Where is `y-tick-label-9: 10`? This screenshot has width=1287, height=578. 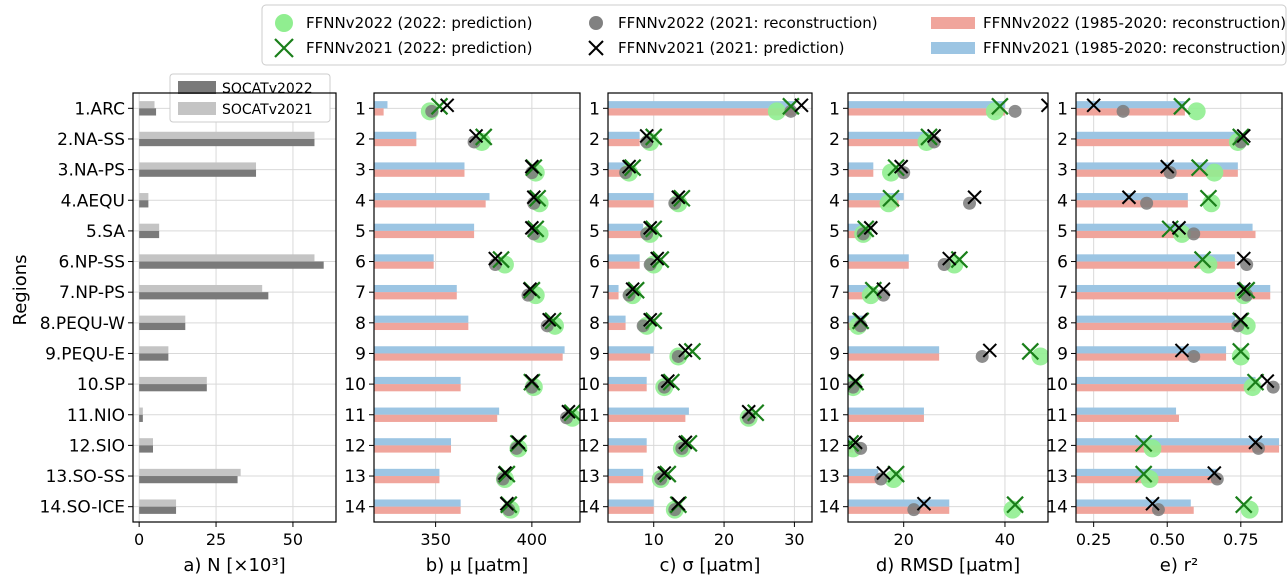
y-tick-label-9: 10 is located at coordinates (589, 385).